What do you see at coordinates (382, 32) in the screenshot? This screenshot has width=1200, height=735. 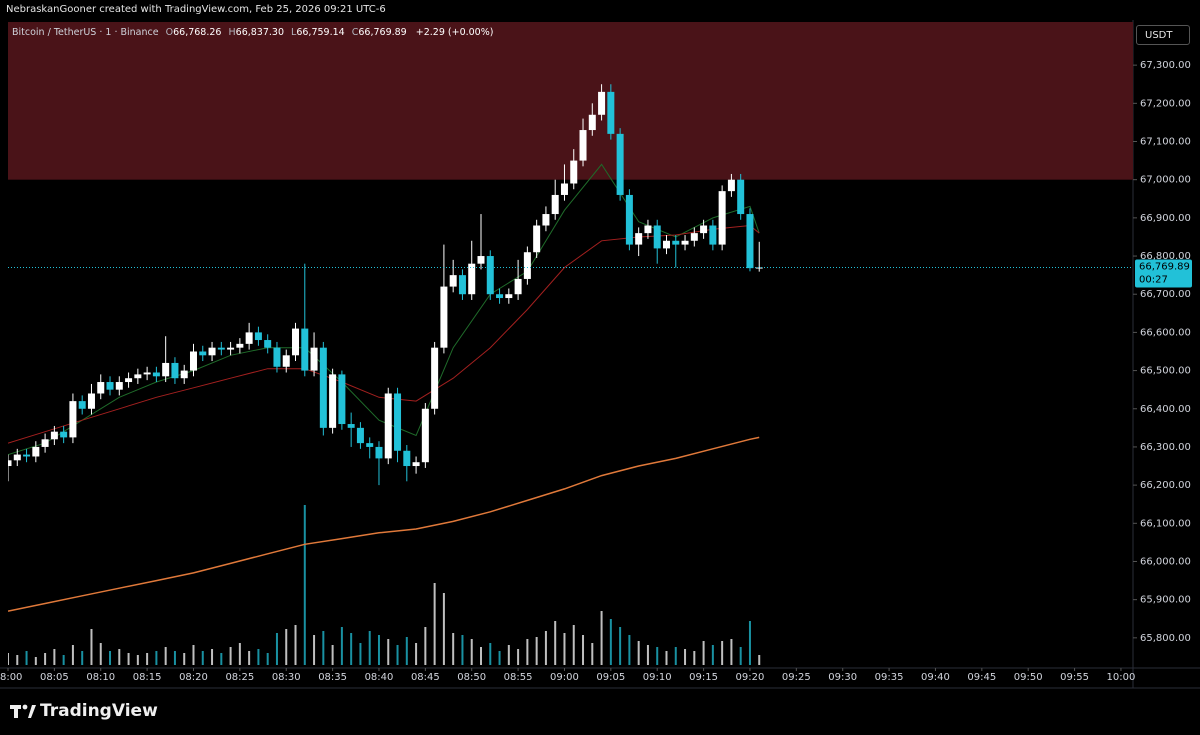 I see `ohlc-value: 66,769.89` at bounding box center [382, 32].